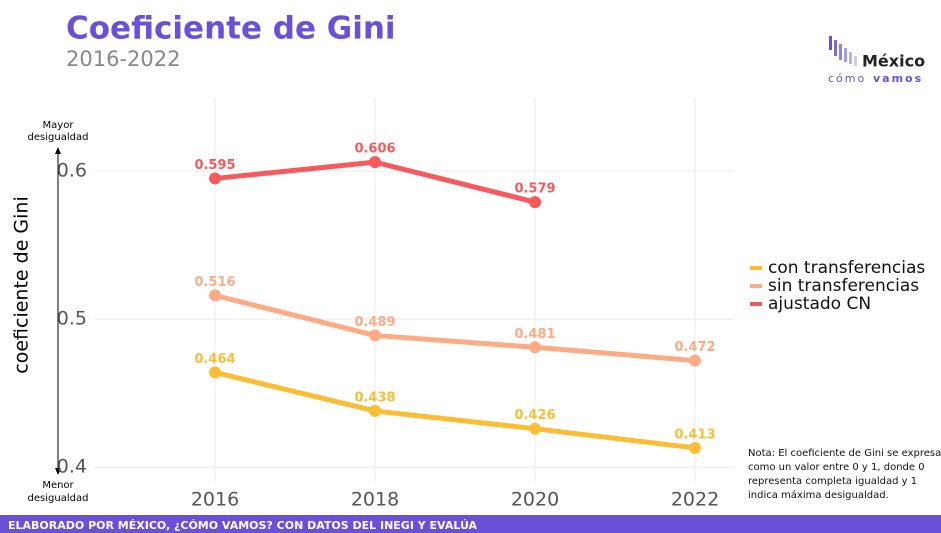 Image resolution: width=941 pixels, height=533 pixels. I want to click on logo-name: México, so click(893, 61).